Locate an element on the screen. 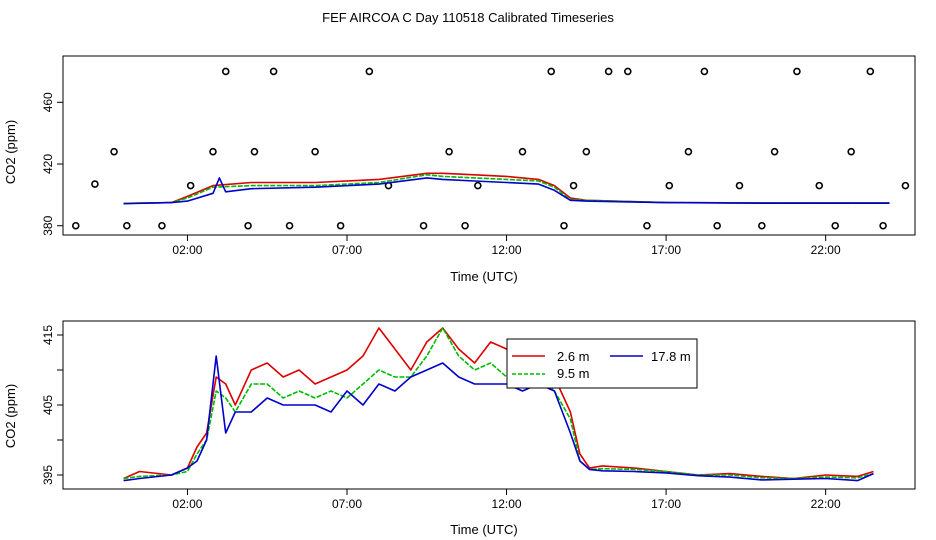 The width and height of the screenshot is (936, 540). y-tick-label: 395 is located at coordinates (48, 475).